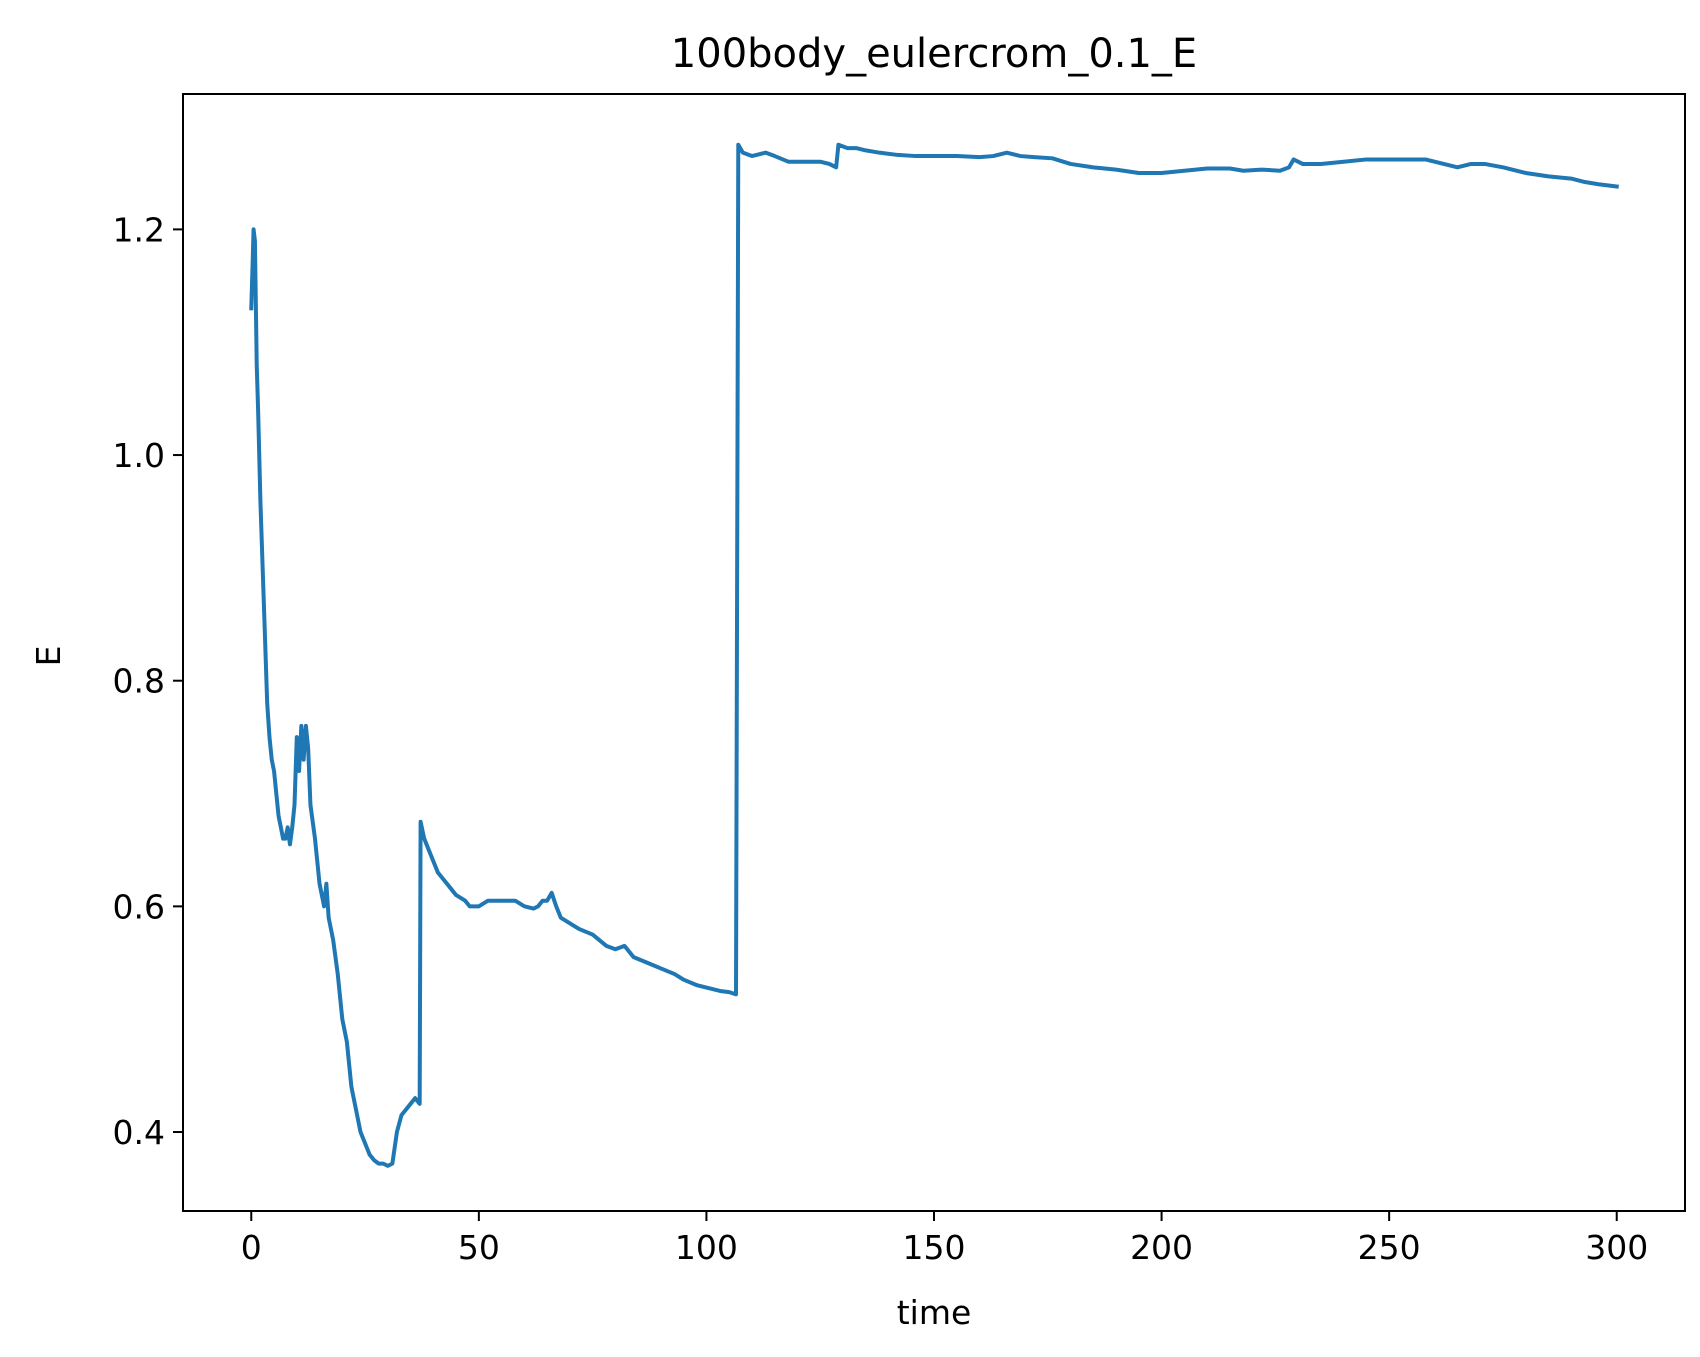 This screenshot has height=1357, width=1700. What do you see at coordinates (139, 229) in the screenshot?
I see `y-tick-label: 1.2` at bounding box center [139, 229].